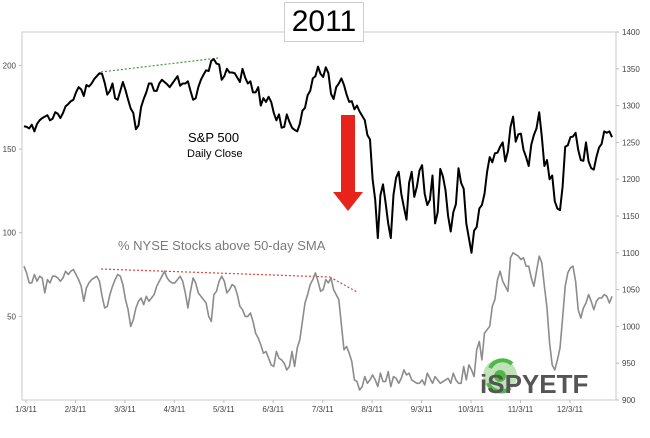  What do you see at coordinates (348, 201) in the screenshot?
I see `arrow-head` at bounding box center [348, 201].